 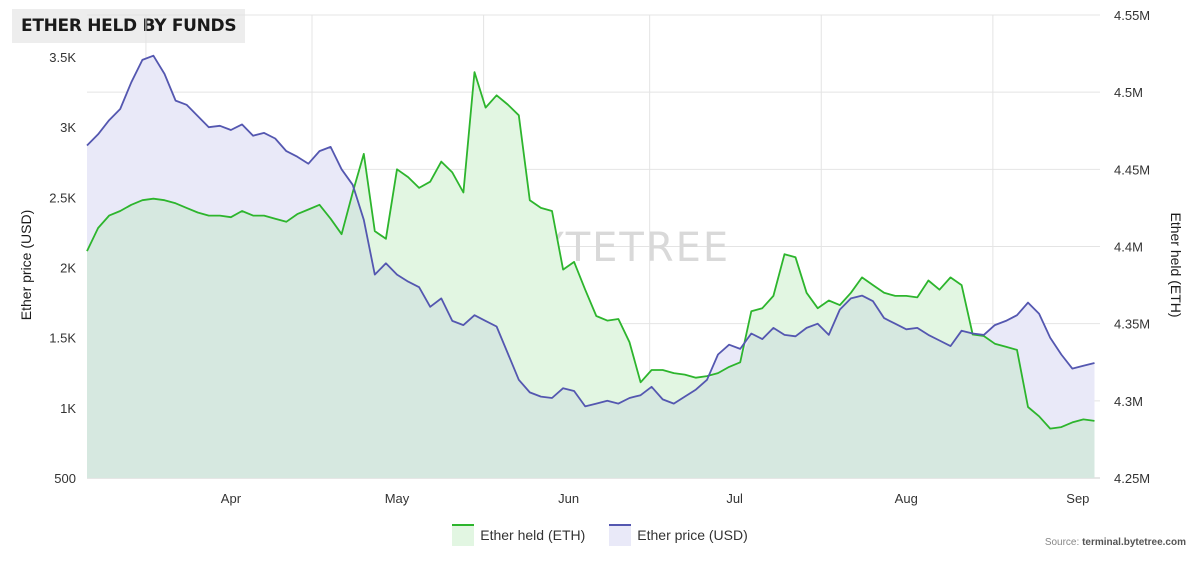 What do you see at coordinates (62, 57) in the screenshot?
I see `y-left-tick-6: 3.5K` at bounding box center [62, 57].